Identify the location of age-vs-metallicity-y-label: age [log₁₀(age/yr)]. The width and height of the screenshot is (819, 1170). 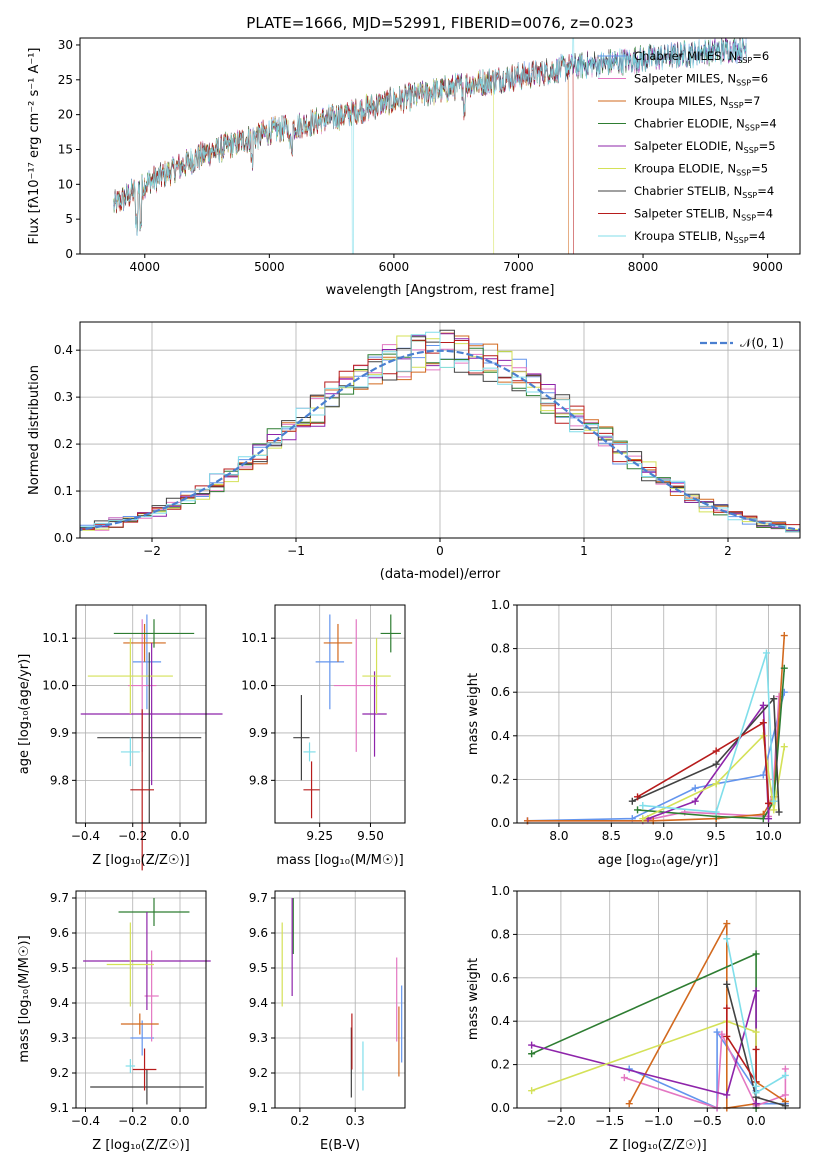
(24, 714).